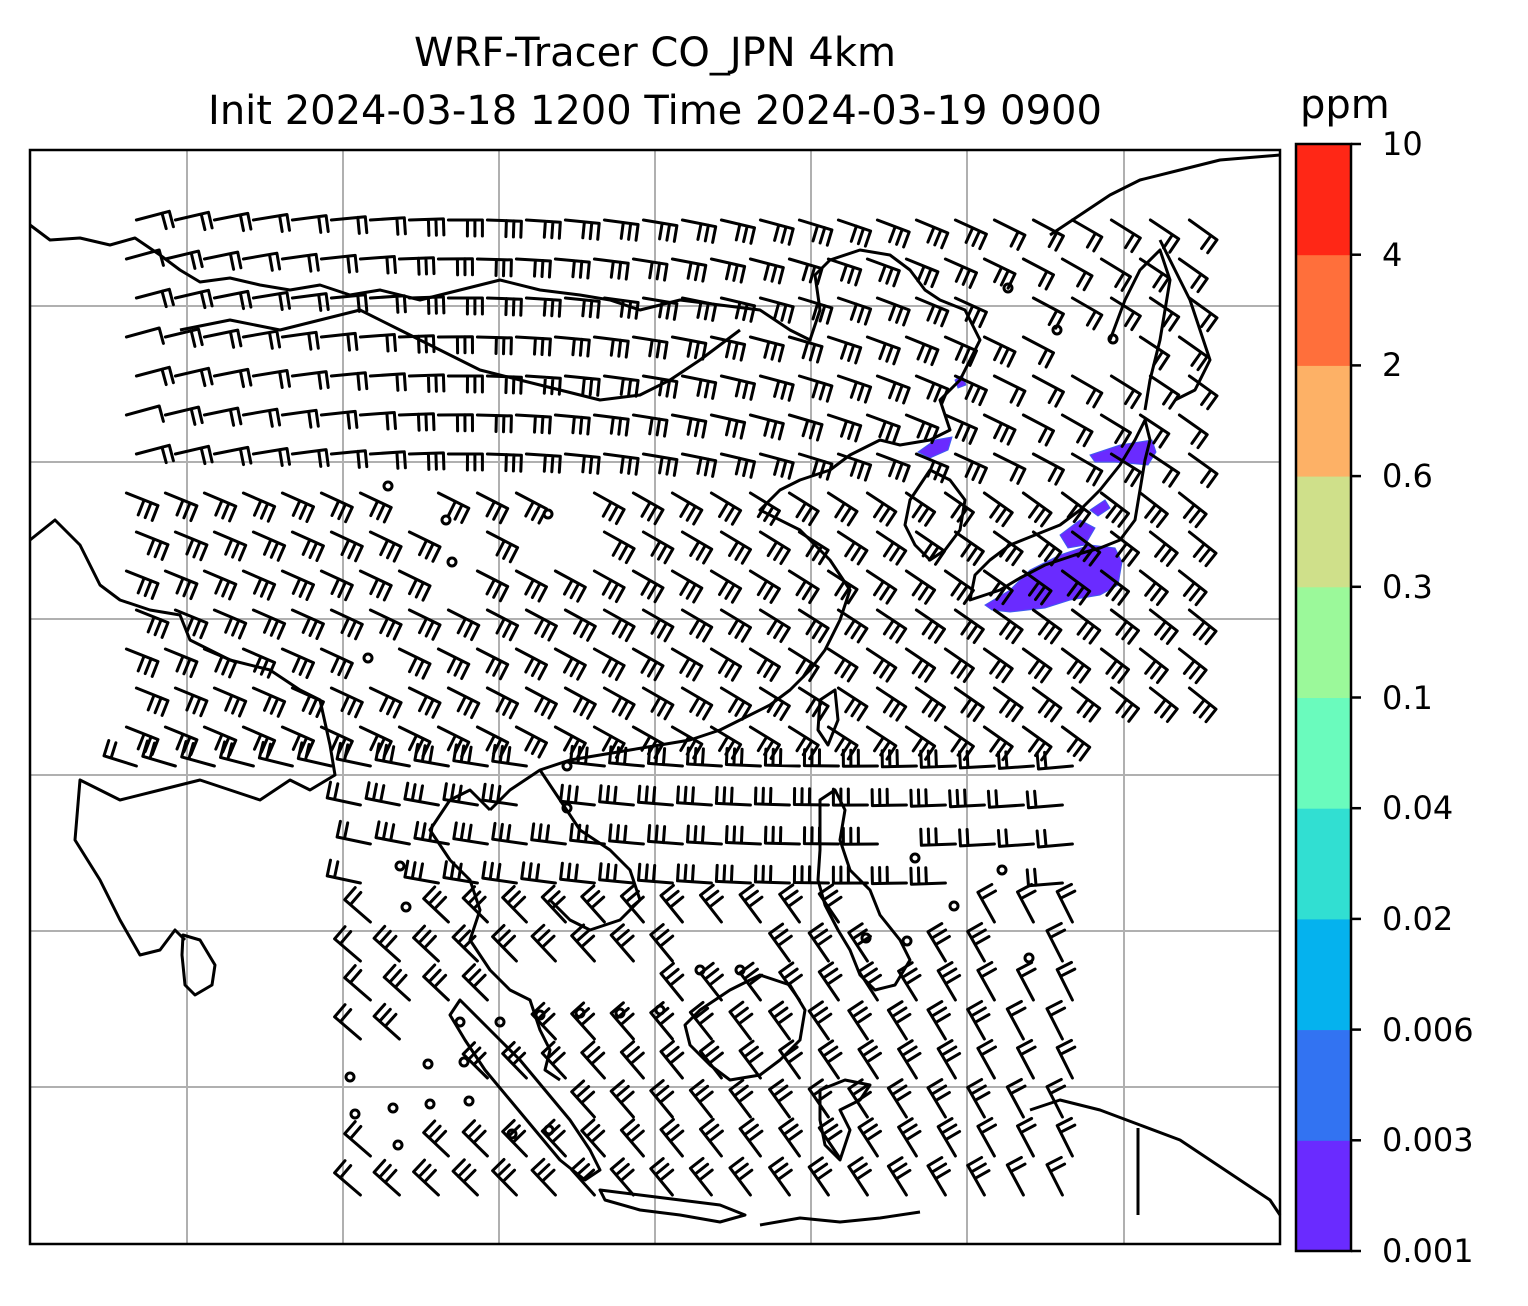 Image resolution: width=1528 pixels, height=1306 pixels. What do you see at coordinates (1123, 452) in the screenshot?
I see `plume-hokkaido` at bounding box center [1123, 452].